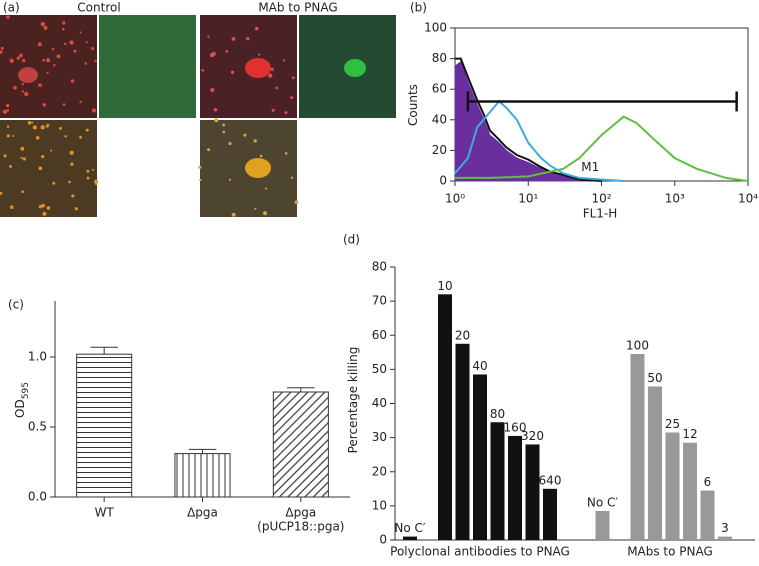 The height and width of the screenshot is (566, 759). Describe the element at coordinates (26, 390) in the screenshot. I see `y-axis-label-sub: 595` at that location.